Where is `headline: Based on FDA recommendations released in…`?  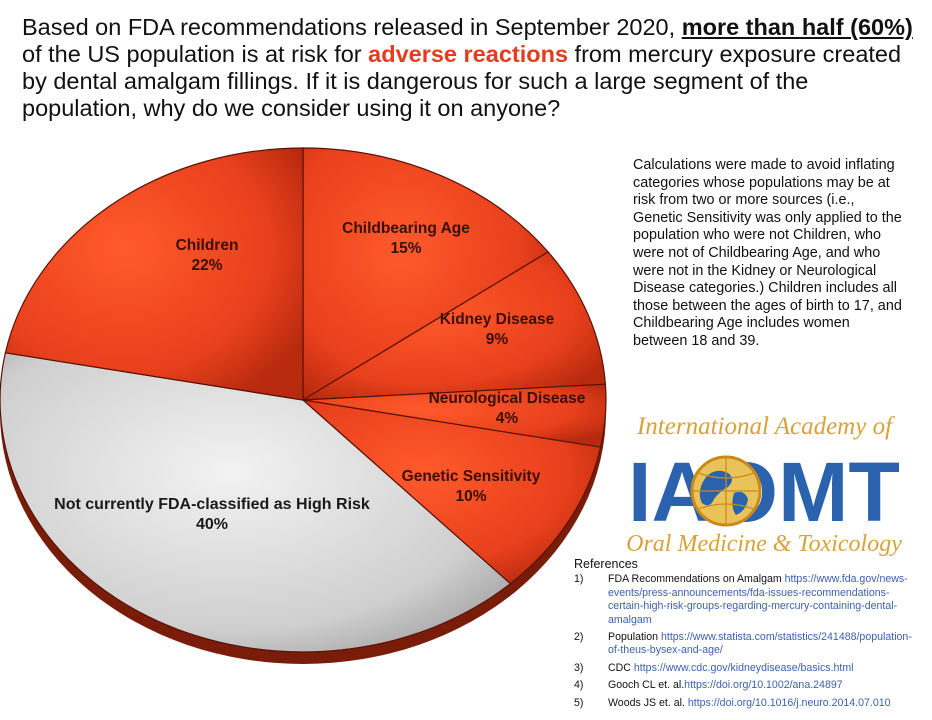 headline: Based on FDA recommendations released in… is located at coordinates (469, 68).